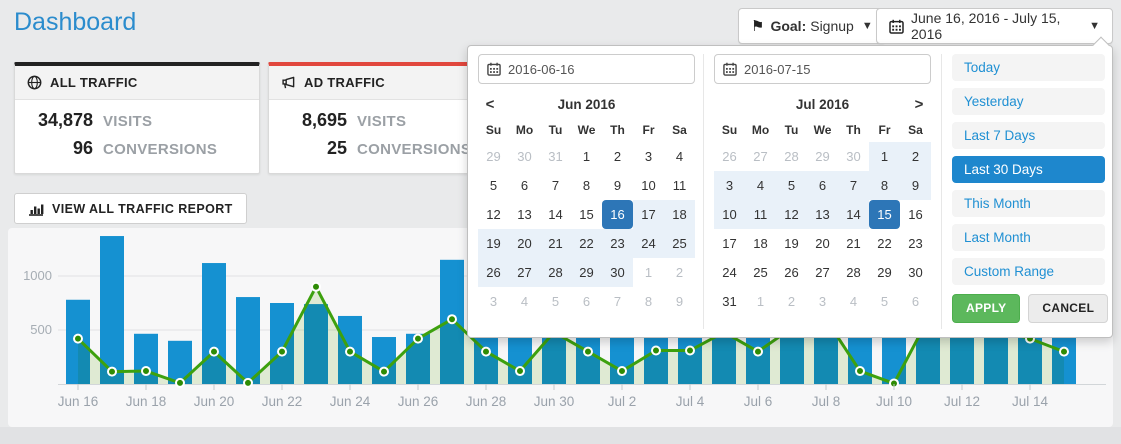 Image resolution: width=1121 pixels, height=444 pixels. What do you see at coordinates (214, 401) in the screenshot?
I see `x-axis-tick-label: Jun 20` at bounding box center [214, 401].